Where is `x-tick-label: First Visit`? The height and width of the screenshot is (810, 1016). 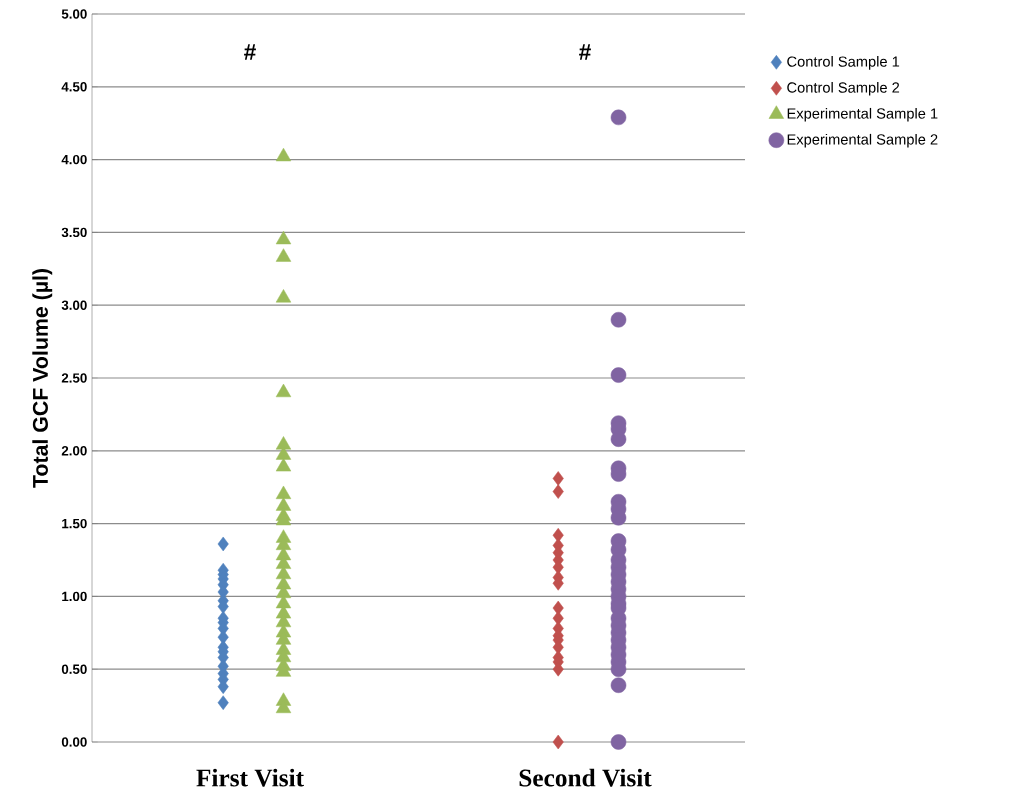 x-tick-label: First Visit is located at coordinates (250, 777).